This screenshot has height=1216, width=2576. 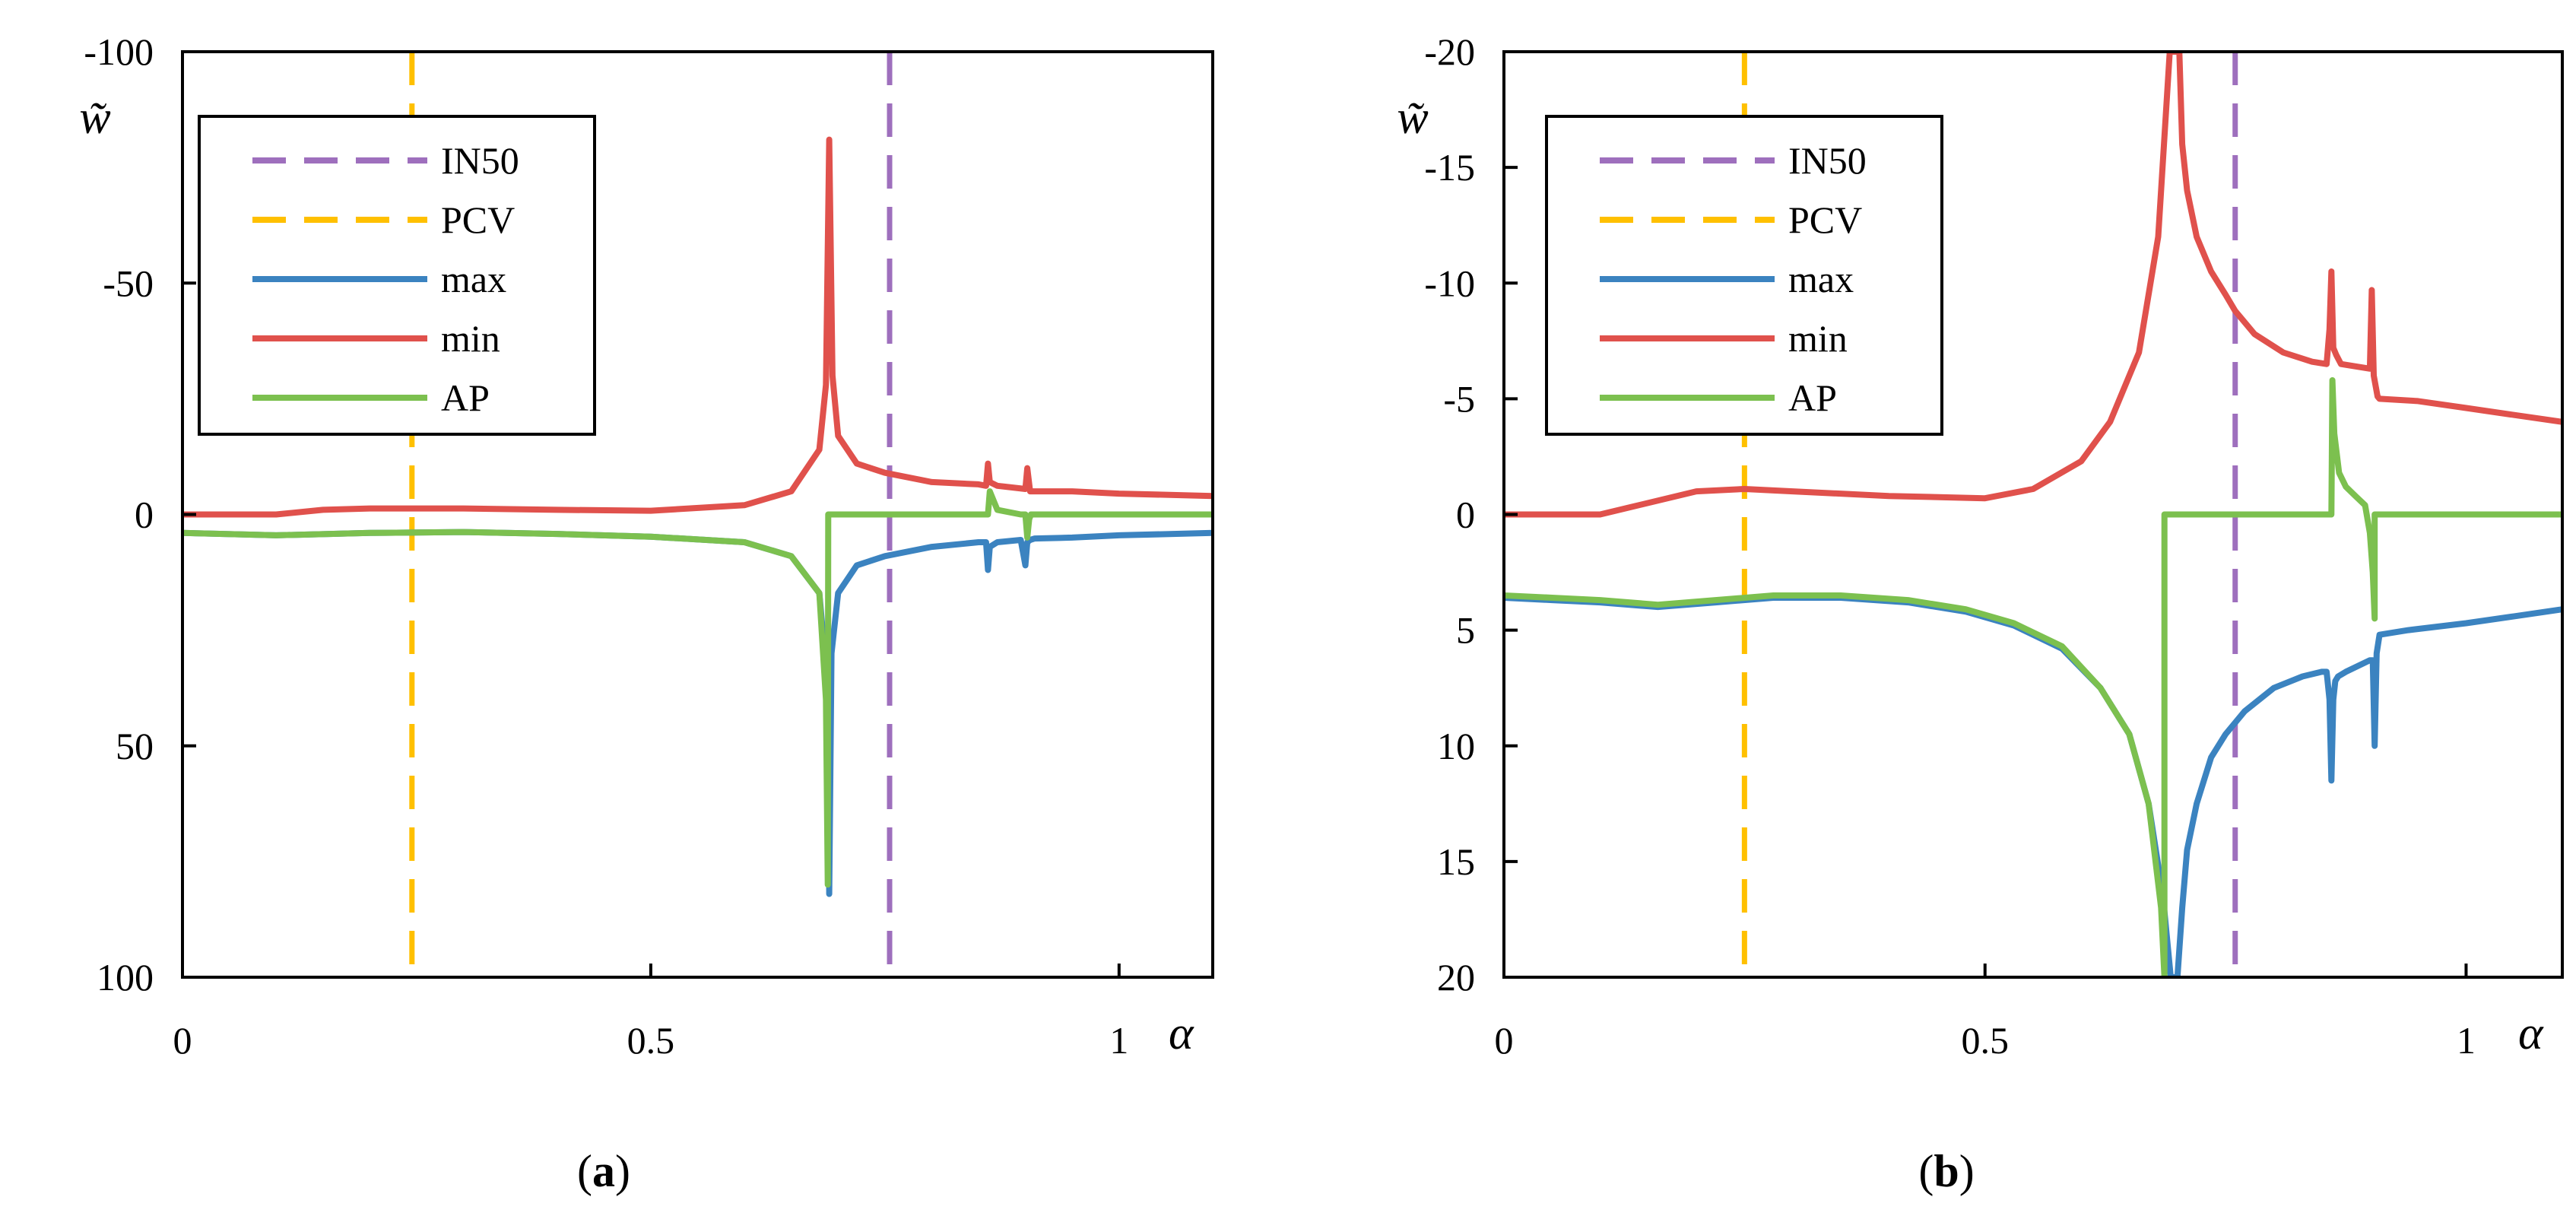 I want to click on chart-a-legend-label-min: min, so click(x=470, y=339).